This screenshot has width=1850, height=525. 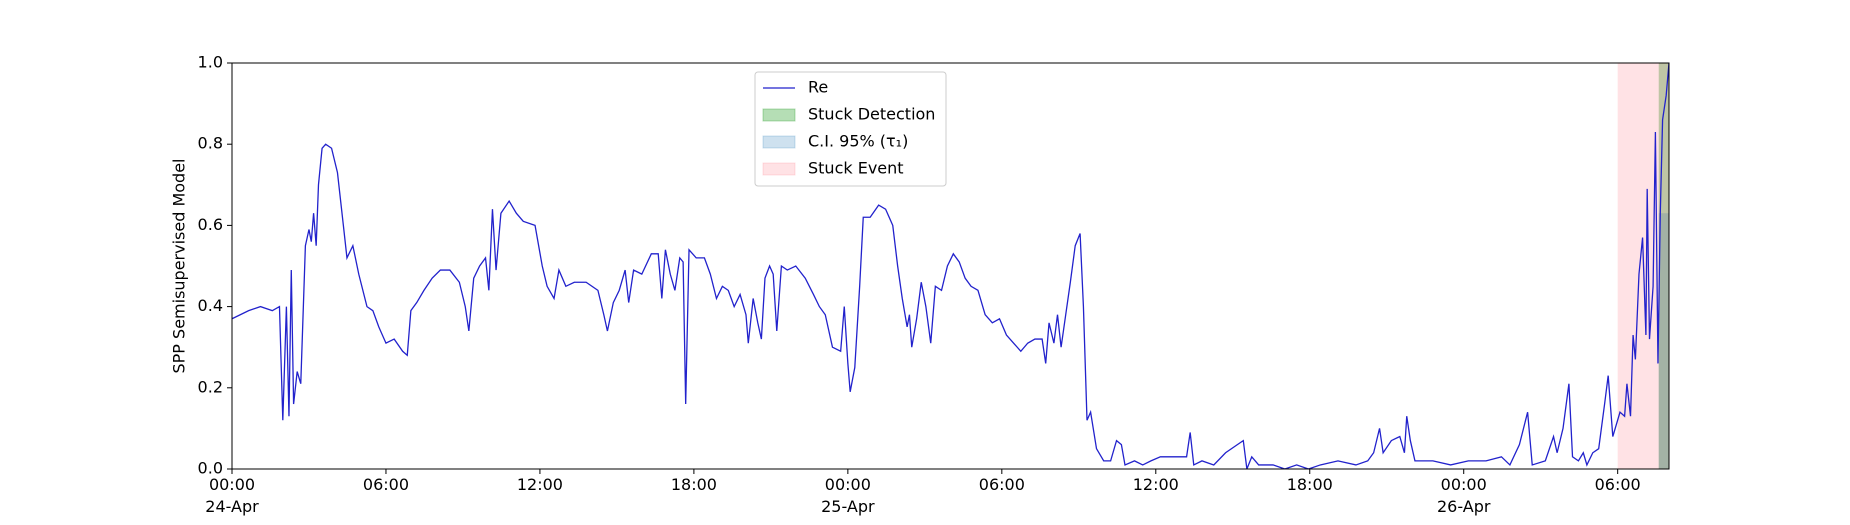 I want to click on x-tick-label: 00:00 26-Apr, so click(x=1464, y=495).